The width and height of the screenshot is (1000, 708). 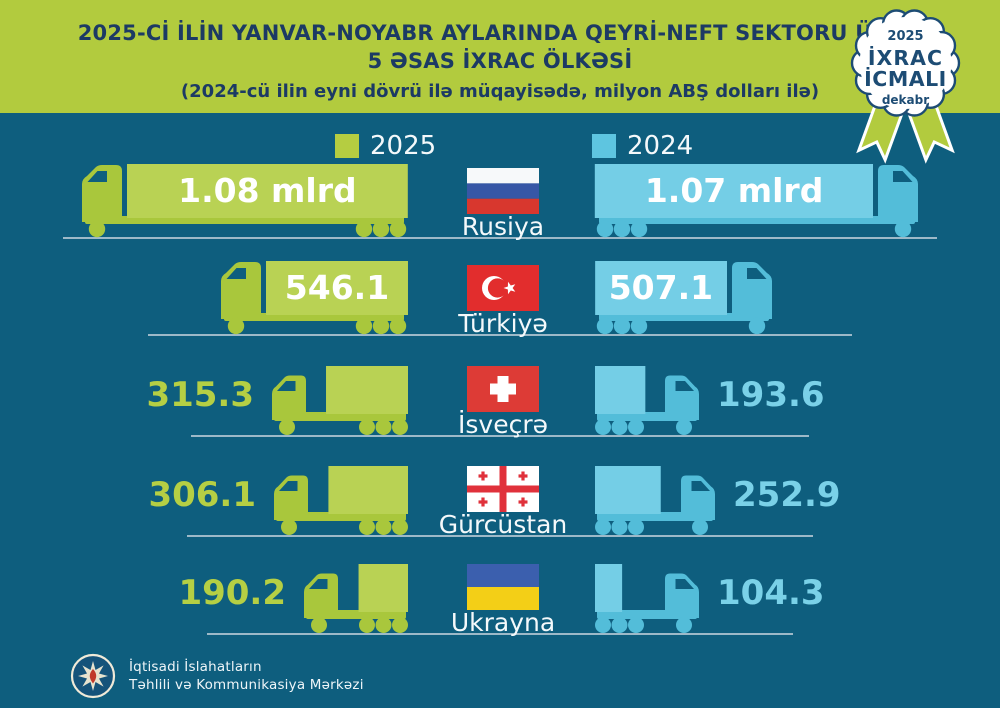 I want to click on export-review-badge: 2025 İXRAC İCMALI dekabr, so click(x=905, y=86).